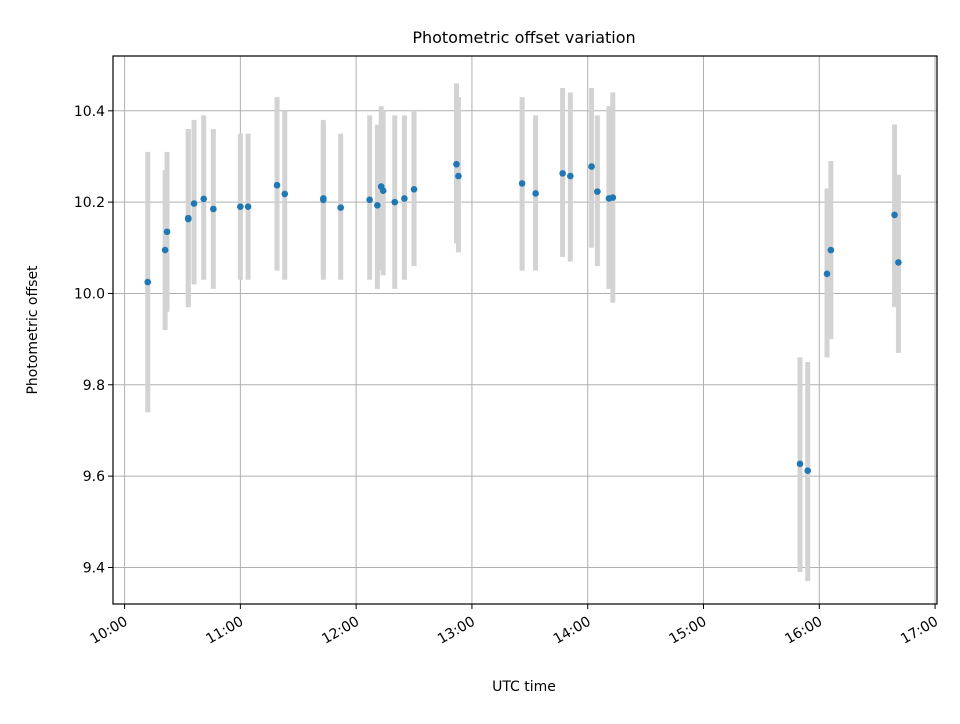  Describe the element at coordinates (523, 37) in the screenshot. I see `chart-title: Photometric offset variation` at that location.